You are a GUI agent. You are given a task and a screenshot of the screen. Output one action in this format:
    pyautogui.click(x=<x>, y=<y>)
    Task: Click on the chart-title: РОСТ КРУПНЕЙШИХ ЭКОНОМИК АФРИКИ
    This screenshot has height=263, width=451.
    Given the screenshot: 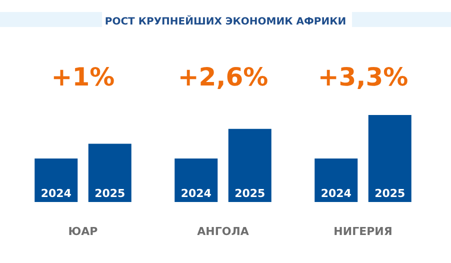 What is the action you would take?
    pyautogui.click(x=225, y=21)
    